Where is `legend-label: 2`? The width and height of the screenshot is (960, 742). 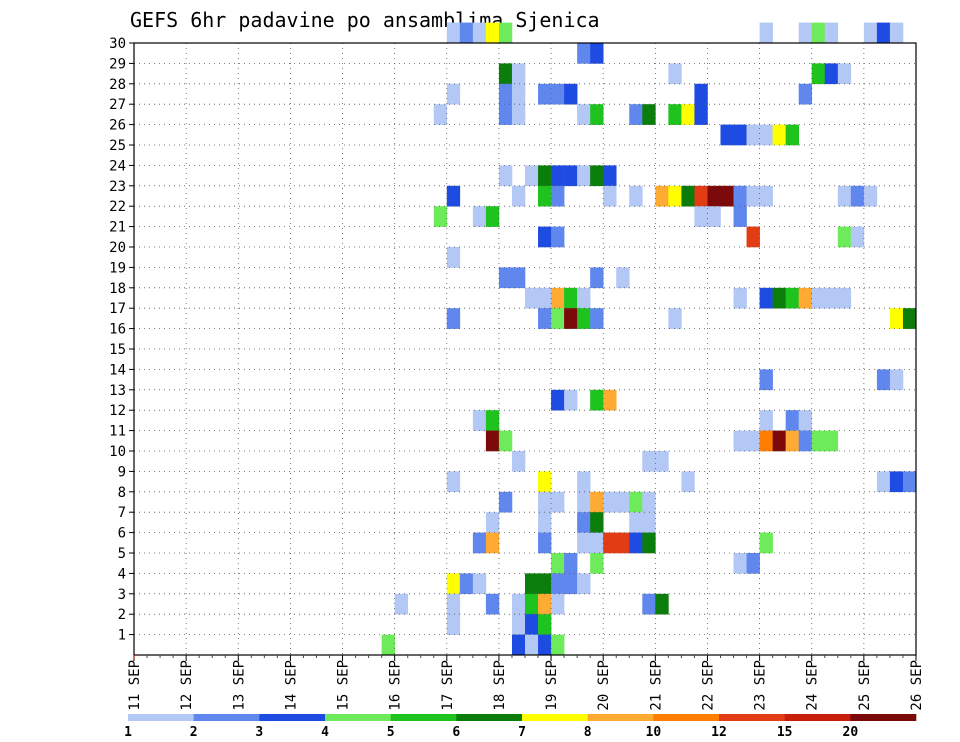 legend-label: 2 is located at coordinates (194, 732).